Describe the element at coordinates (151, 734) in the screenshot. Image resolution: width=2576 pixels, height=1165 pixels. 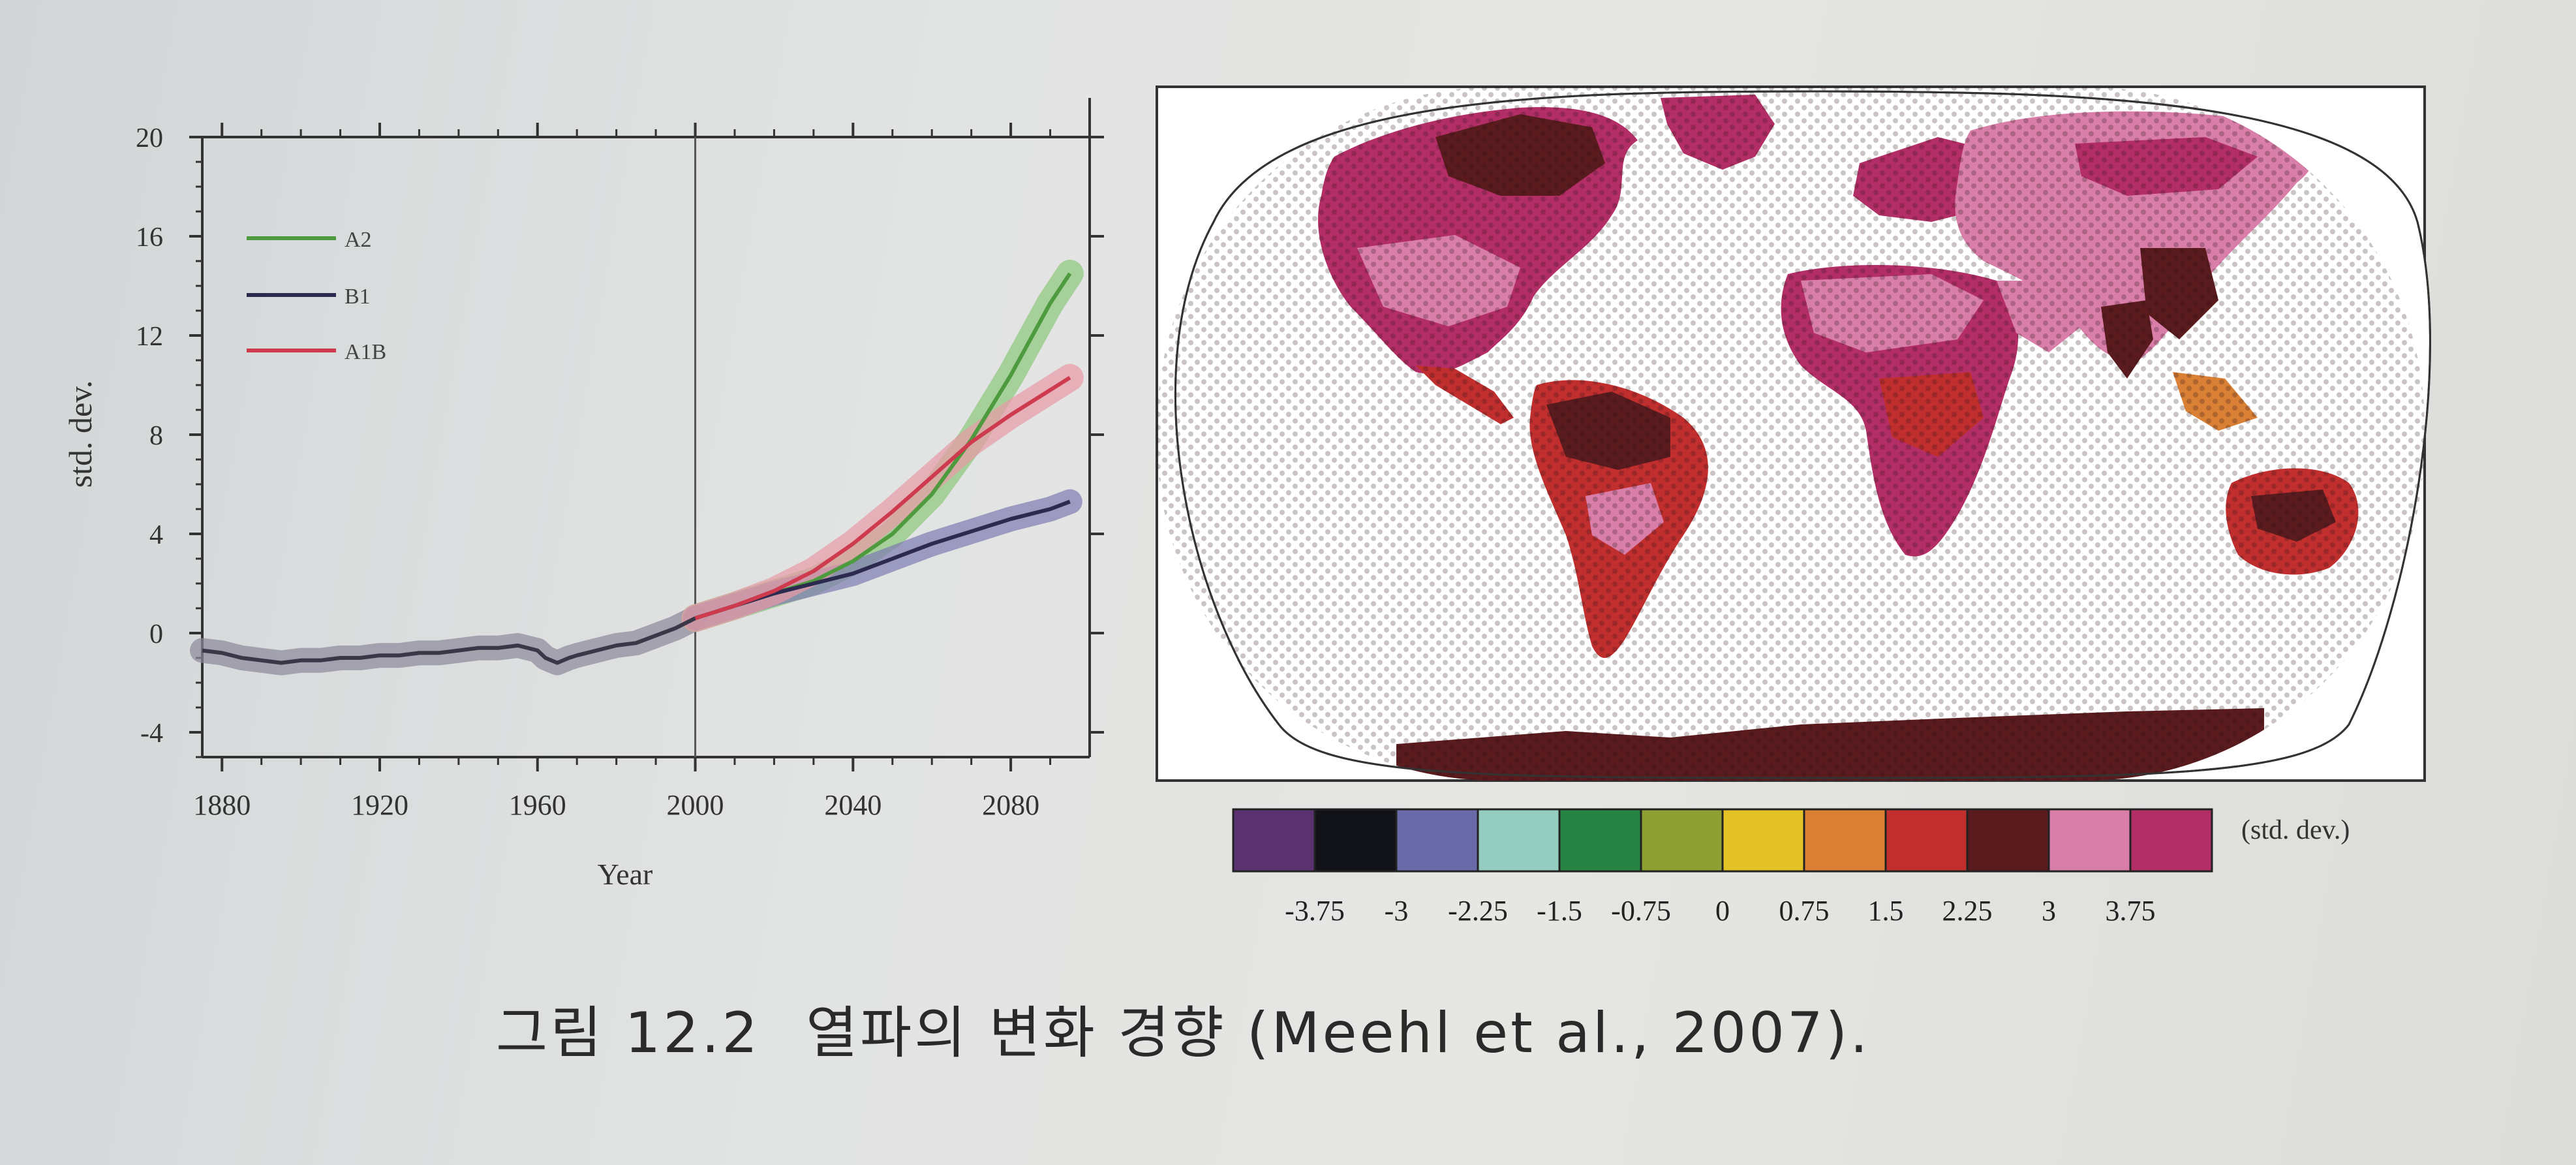
I see `y-tick-label: -4` at that location.